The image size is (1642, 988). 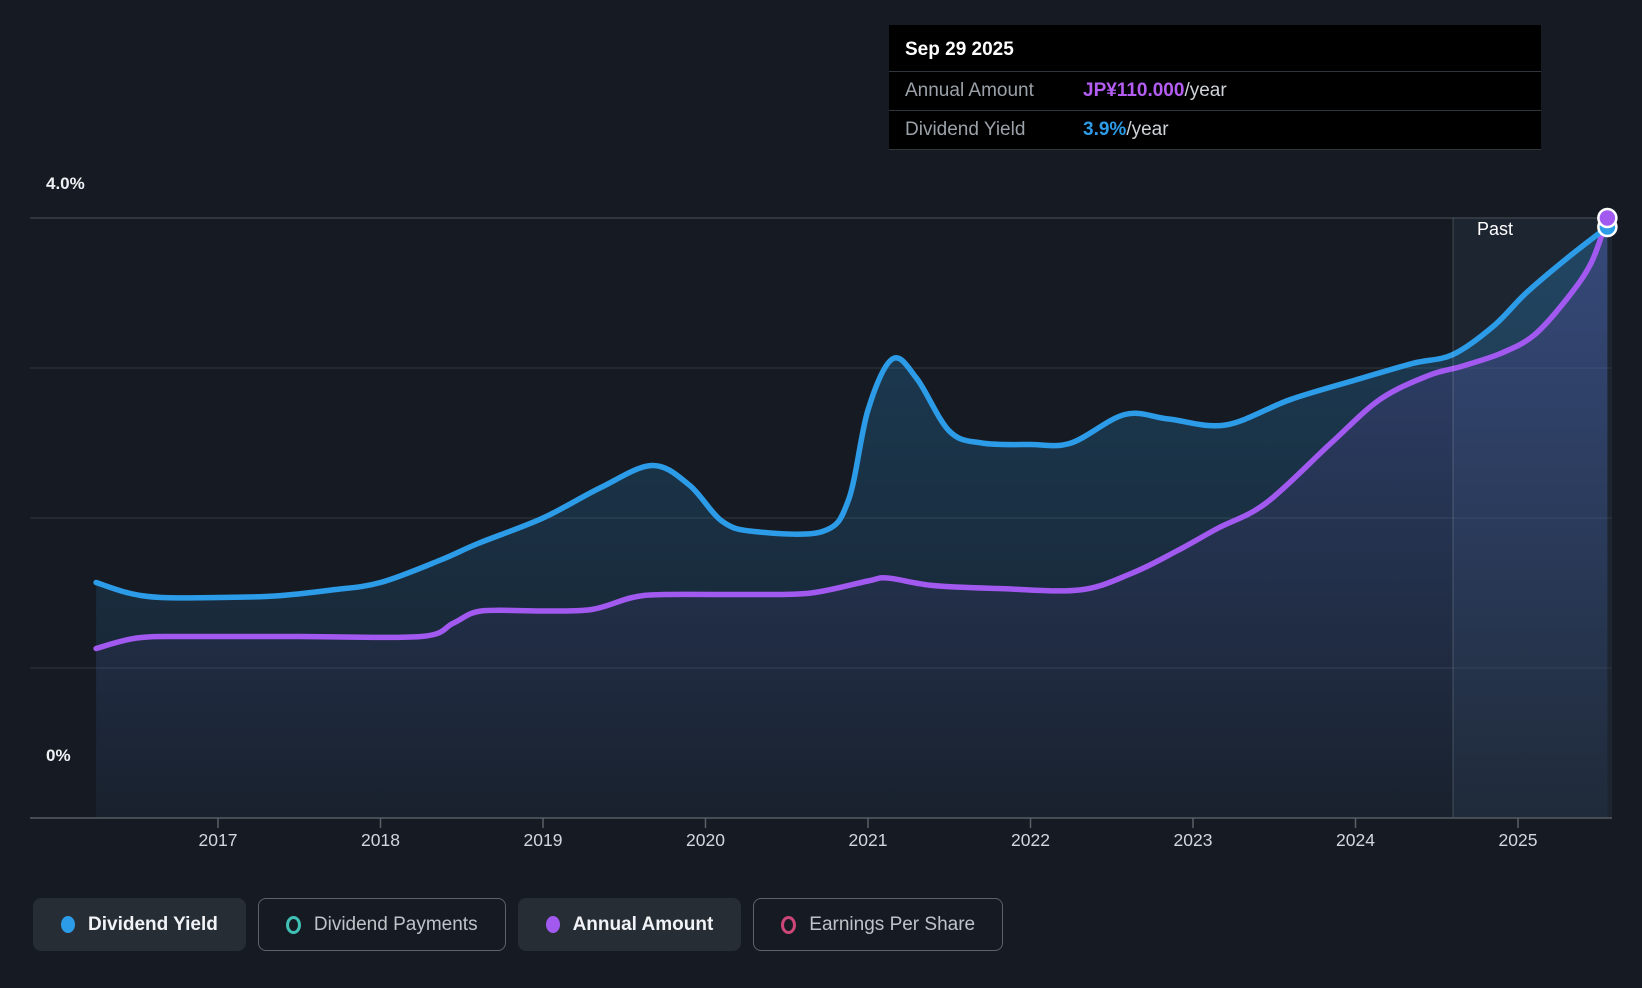 I want to click on x-tick-label-2025: 2025, so click(x=1518, y=840).